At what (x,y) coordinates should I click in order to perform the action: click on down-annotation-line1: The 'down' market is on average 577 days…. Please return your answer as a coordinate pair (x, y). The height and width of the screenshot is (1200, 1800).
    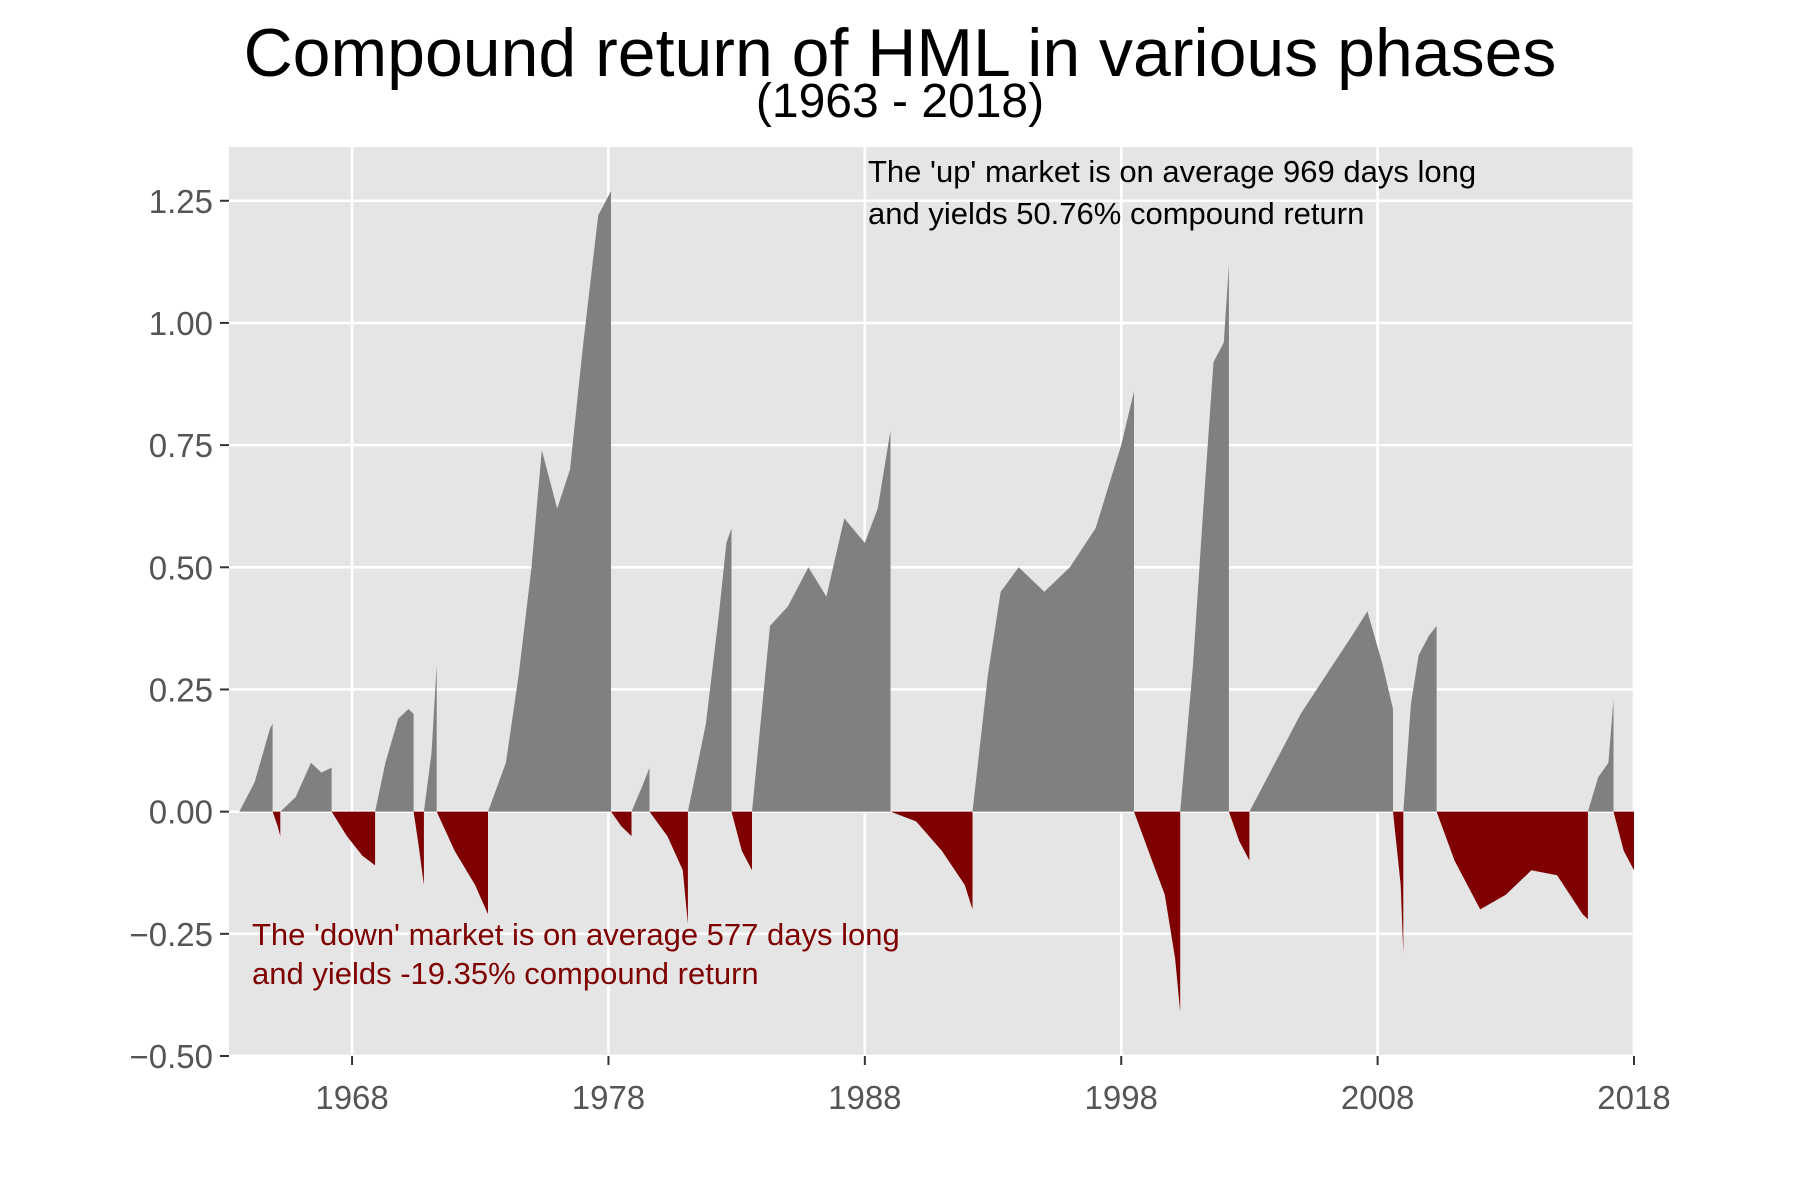
    Looking at the image, I should click on (576, 934).